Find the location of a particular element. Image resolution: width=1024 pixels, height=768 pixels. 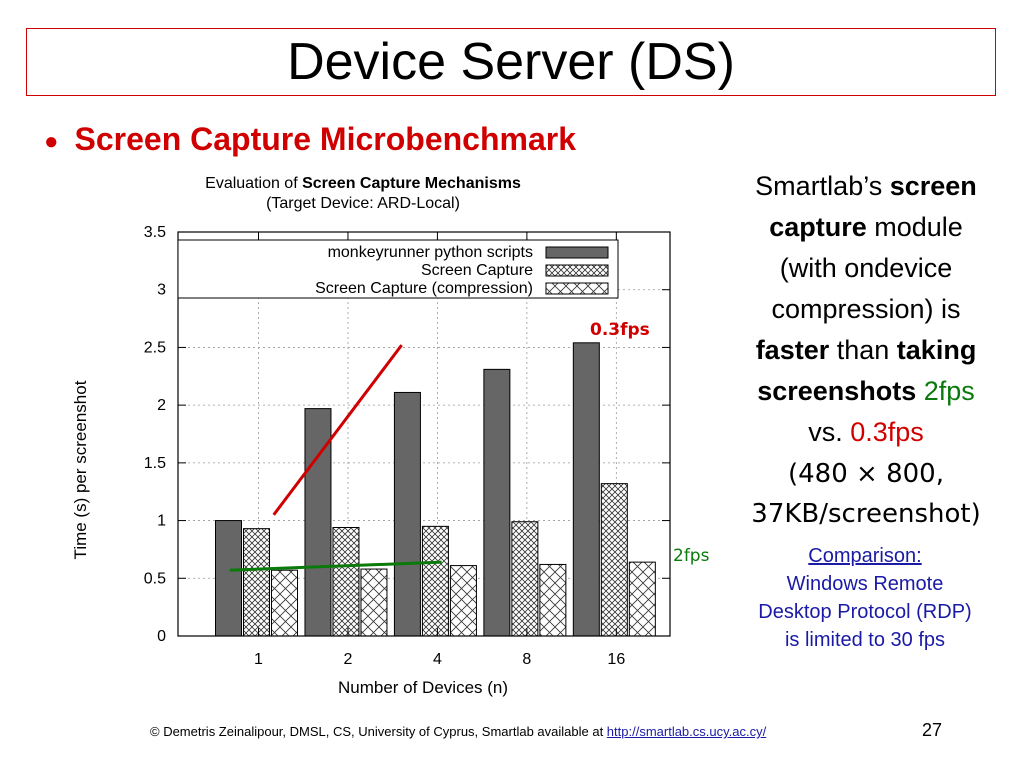

y-tick-label: 2 is located at coordinates (161, 405).